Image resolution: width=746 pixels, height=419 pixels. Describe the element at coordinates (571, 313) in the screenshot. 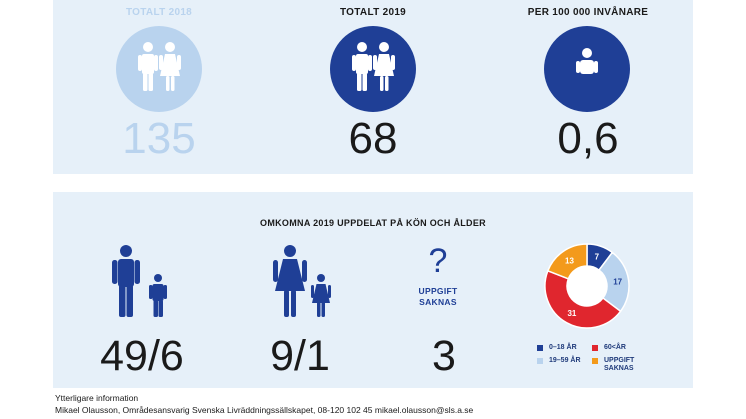

I see `donut-label-60plus: 31` at that location.